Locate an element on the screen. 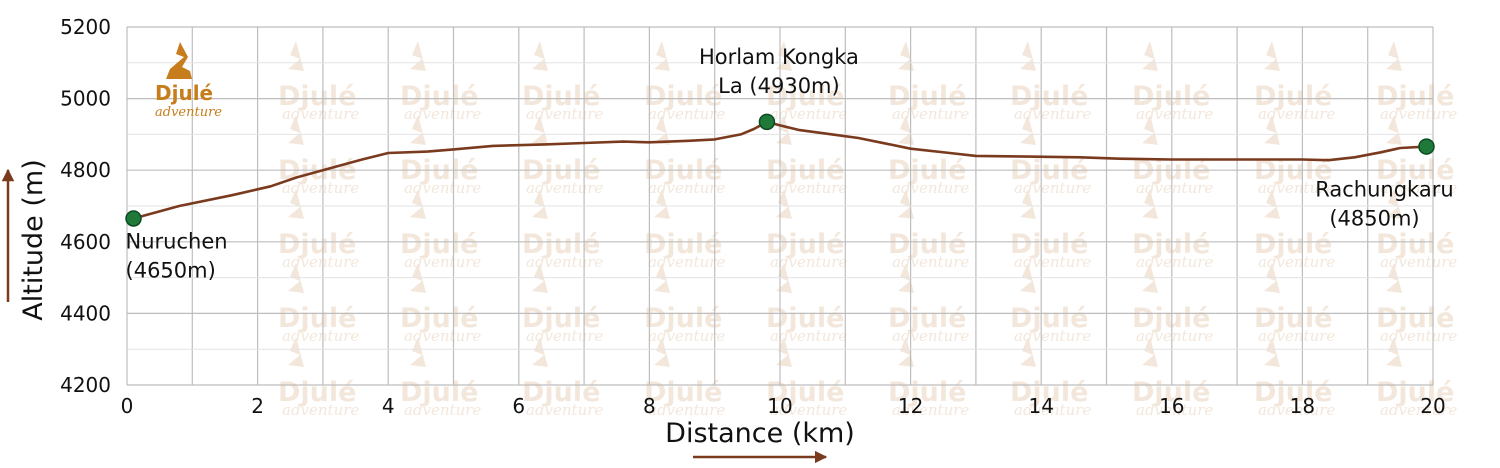  waypoint-label: Nuruchen is located at coordinates (177, 242).